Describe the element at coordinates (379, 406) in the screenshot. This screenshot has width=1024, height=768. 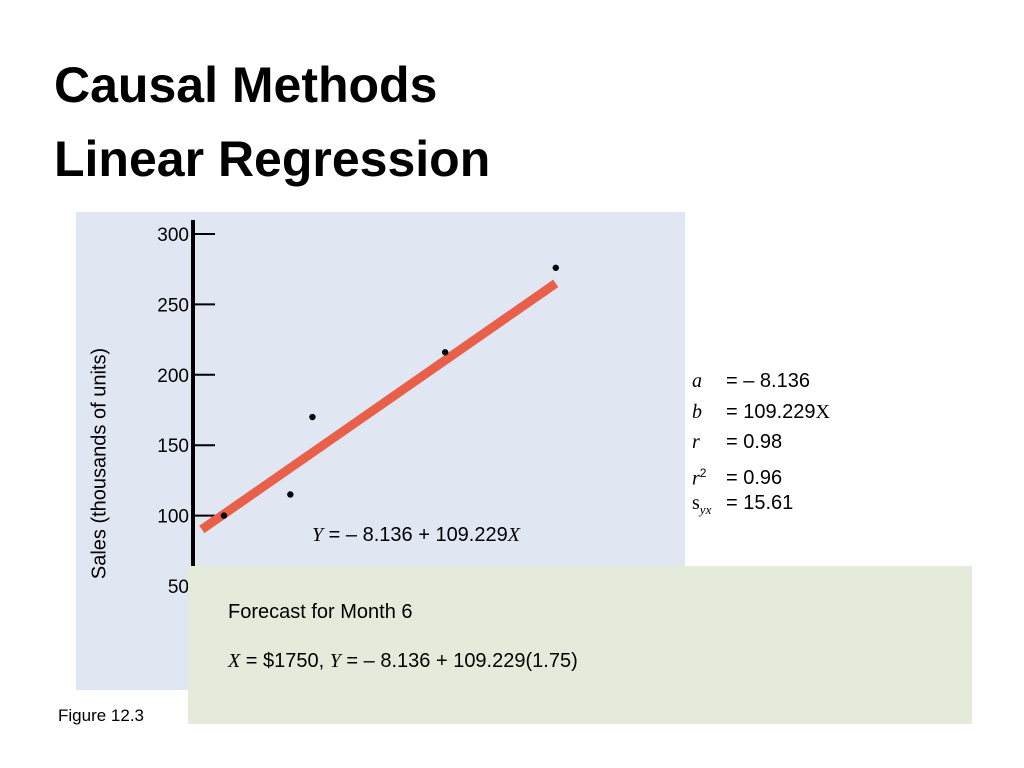
I see `regression-line` at that location.